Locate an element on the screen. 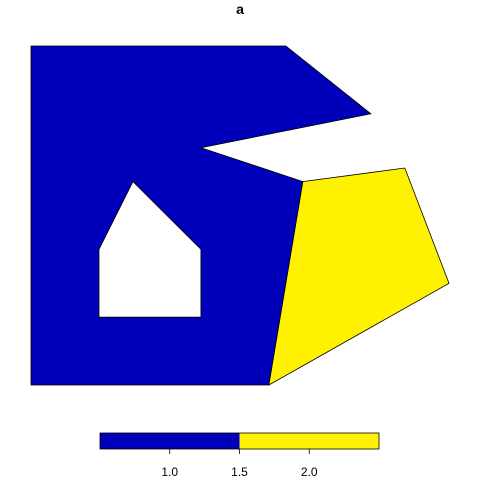 The height and width of the screenshot is (480, 480). chart-title: a is located at coordinates (240, 9).